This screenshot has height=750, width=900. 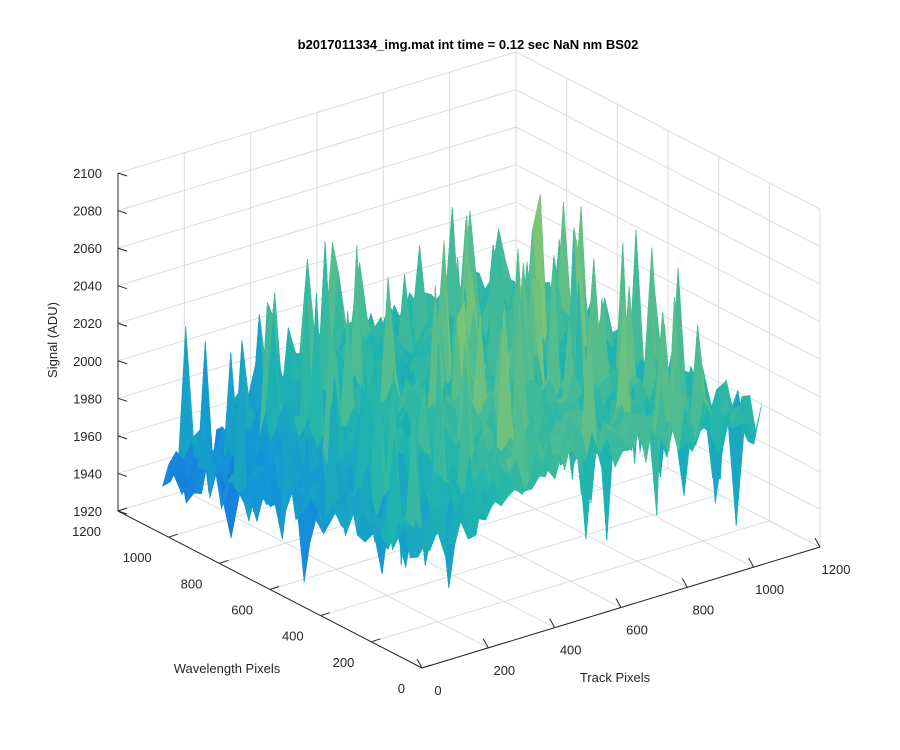 I want to click on x-tick-label: 1200, so click(x=836, y=569).